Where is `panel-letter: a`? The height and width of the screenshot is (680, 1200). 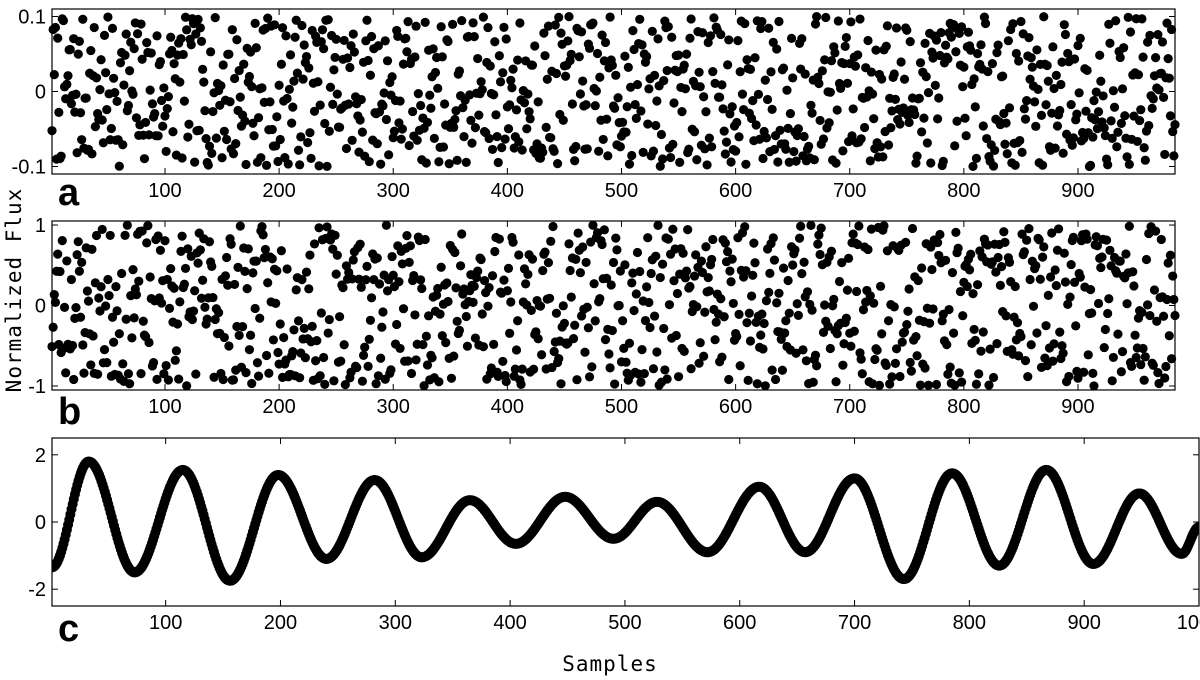
panel-letter: a is located at coordinates (69, 193).